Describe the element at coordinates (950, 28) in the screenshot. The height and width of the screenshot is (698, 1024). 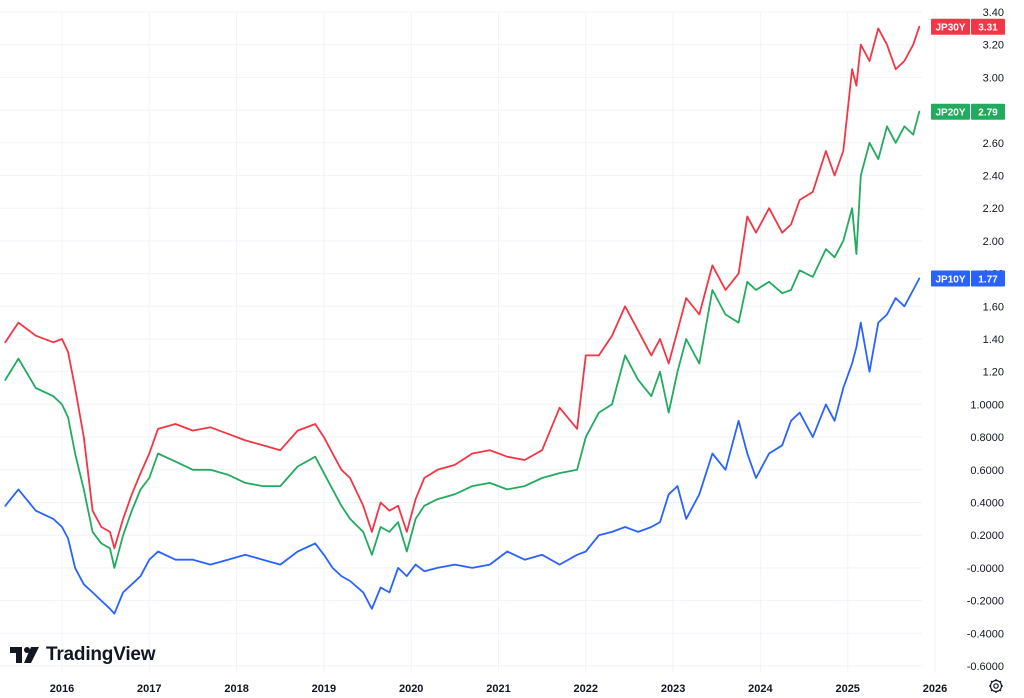
I see `price-tag-name: JP30Y` at that location.